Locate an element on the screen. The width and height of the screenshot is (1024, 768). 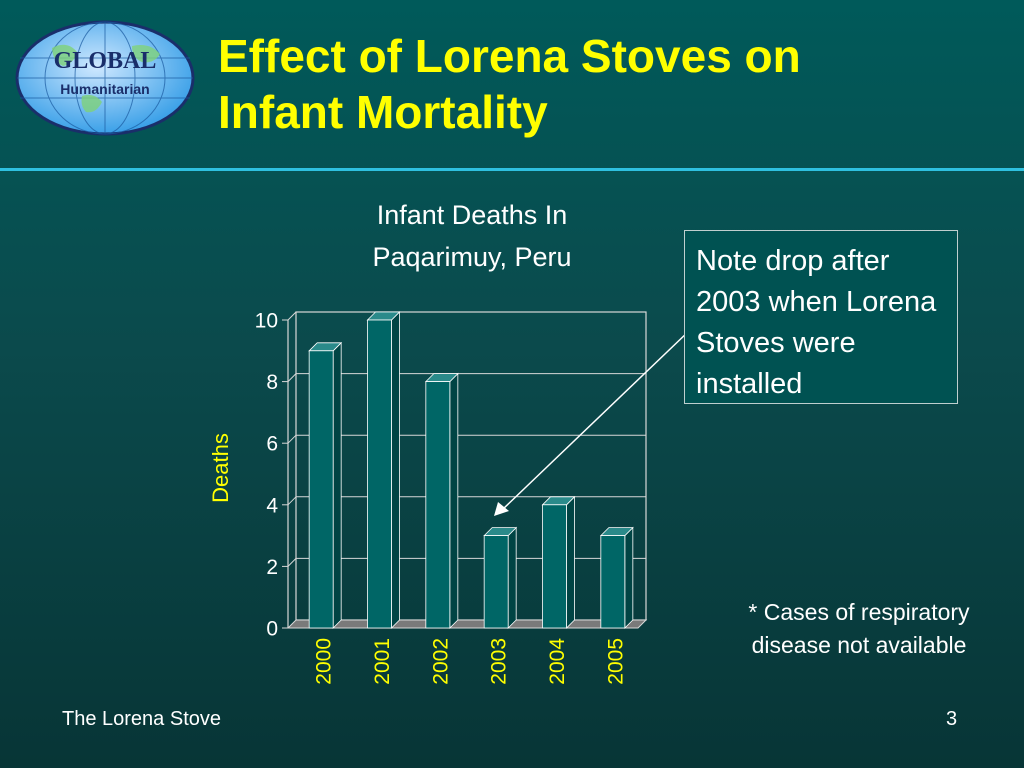
annotation-arrow-line is located at coordinates (596, 420).